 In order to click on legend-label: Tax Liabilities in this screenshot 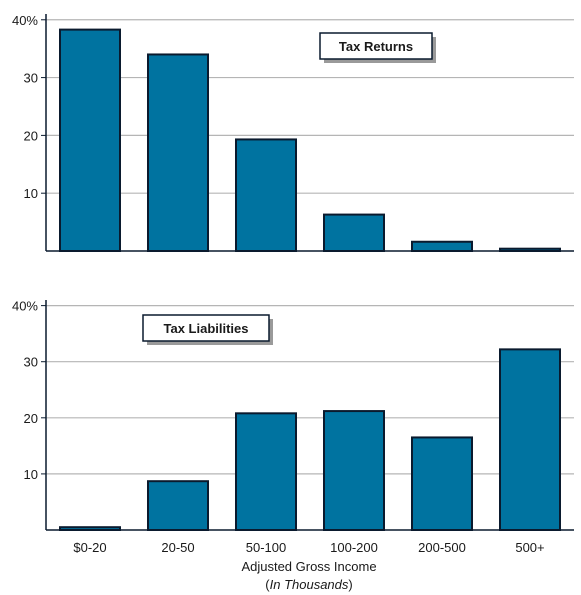, I will do `click(205, 328)`.